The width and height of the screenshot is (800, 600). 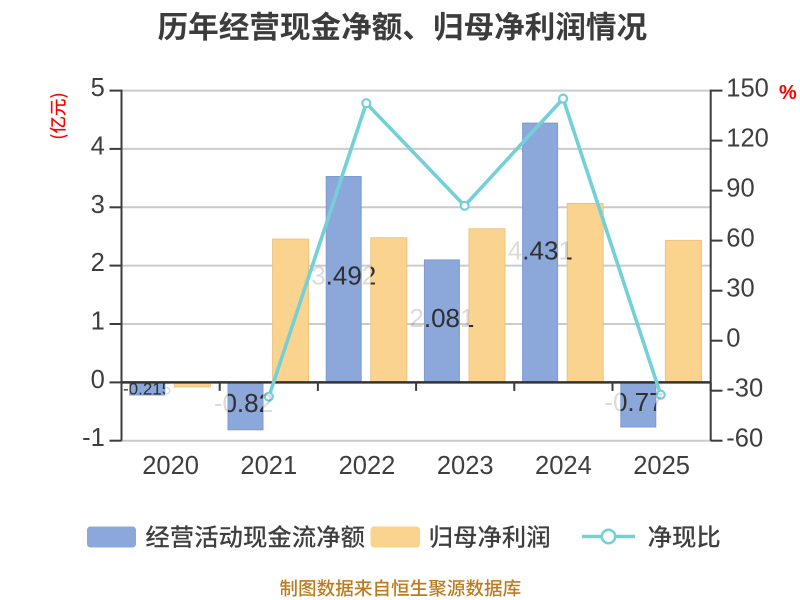 I want to click on svg-text: -0.82, so click(x=243, y=403).